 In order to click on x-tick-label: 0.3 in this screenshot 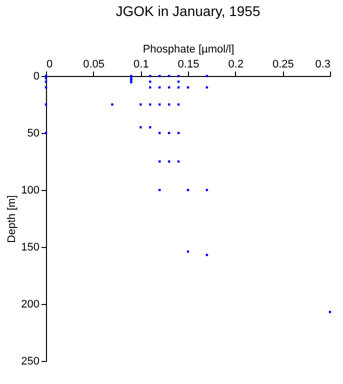, I will do `click(322, 64)`.